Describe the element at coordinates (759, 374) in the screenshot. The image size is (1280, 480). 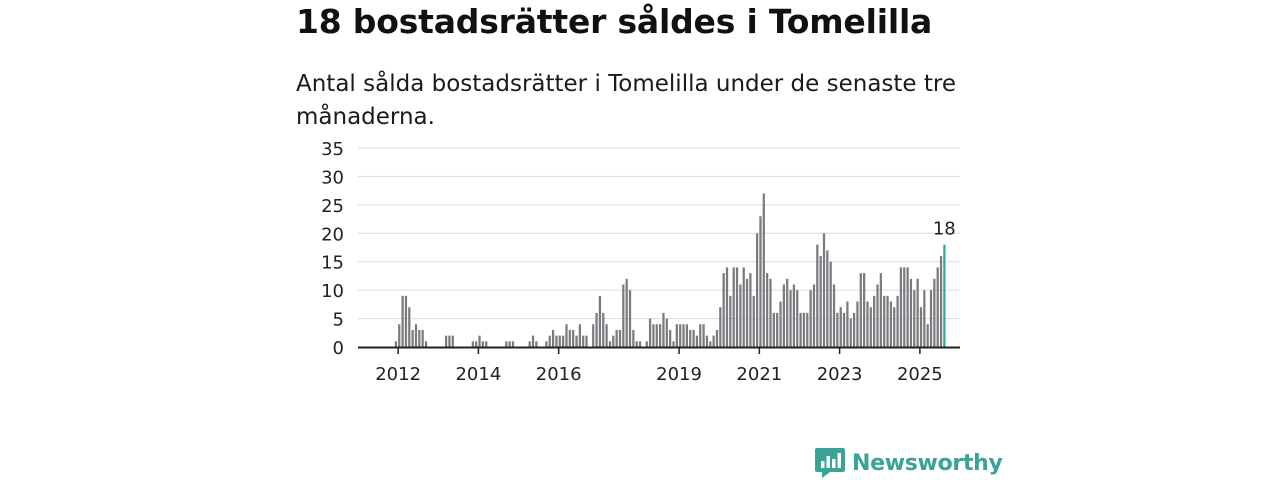
I see `x-tick-label: 2021` at that location.